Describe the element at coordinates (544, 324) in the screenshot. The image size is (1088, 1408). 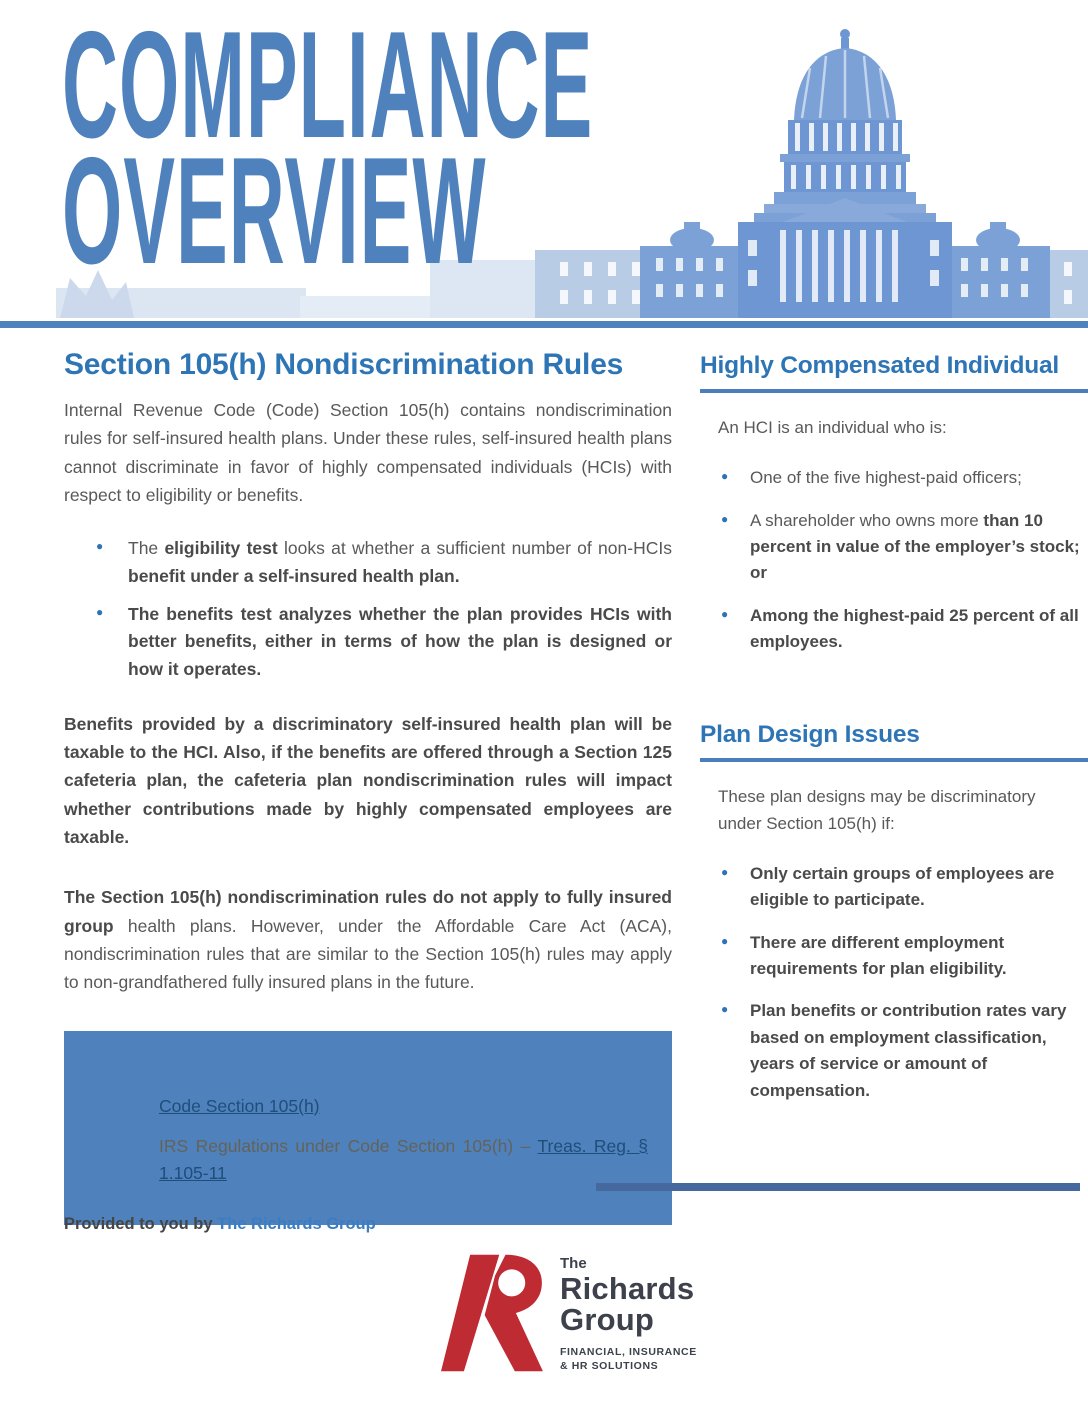
I see `header-divider` at that location.